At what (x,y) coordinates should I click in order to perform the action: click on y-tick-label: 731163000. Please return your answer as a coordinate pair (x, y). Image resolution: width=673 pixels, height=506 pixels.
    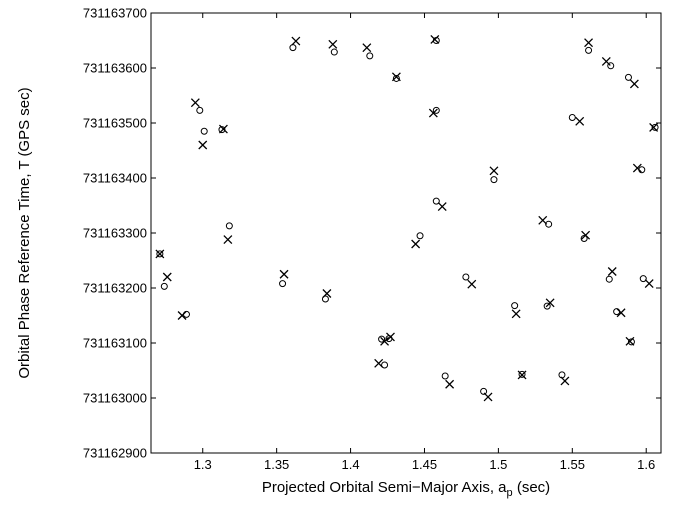
    Looking at the image, I should click on (115, 398).